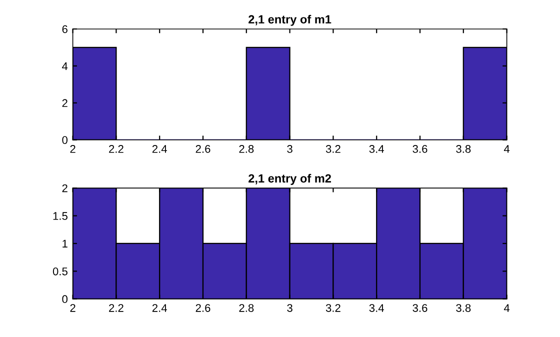 This screenshot has width=560, height=337. Describe the element at coordinates (65, 244) in the screenshot. I see `y-tick-label: 1` at that location.